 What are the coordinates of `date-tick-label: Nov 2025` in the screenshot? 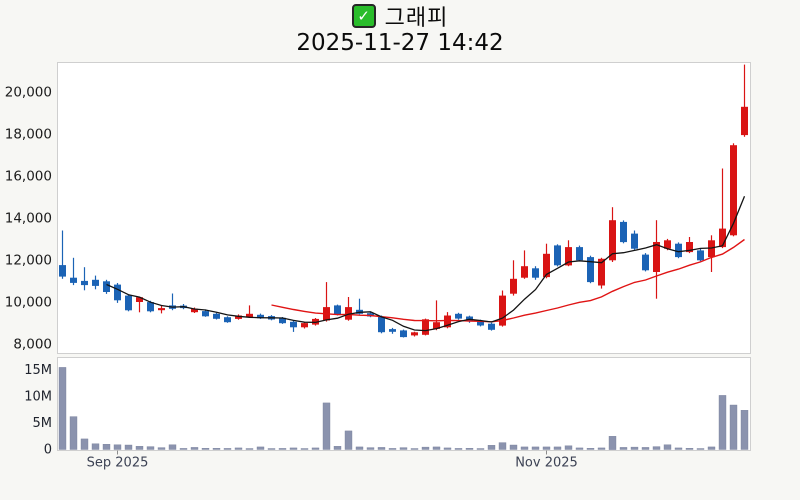 It's located at (546, 463).